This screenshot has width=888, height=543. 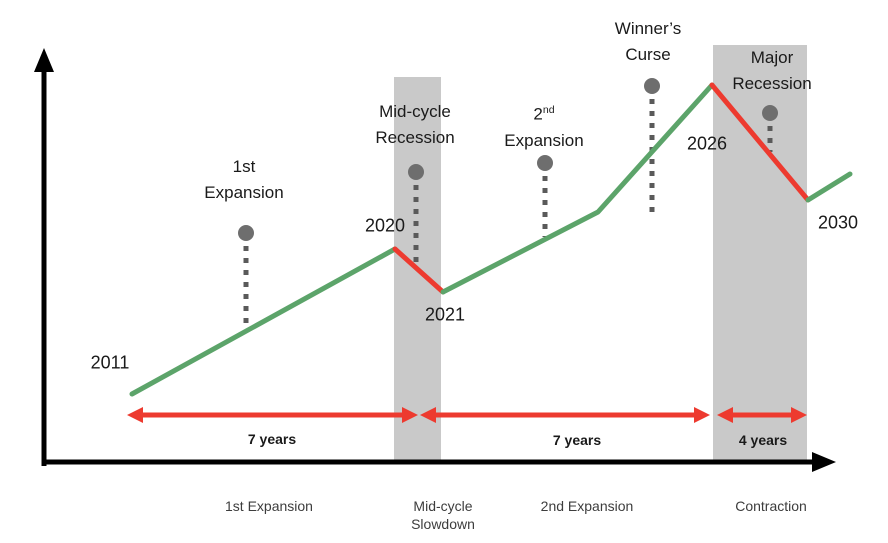 What do you see at coordinates (428, 415) in the screenshot?
I see `duration-arrow-2-left-head-icon` at bounding box center [428, 415].